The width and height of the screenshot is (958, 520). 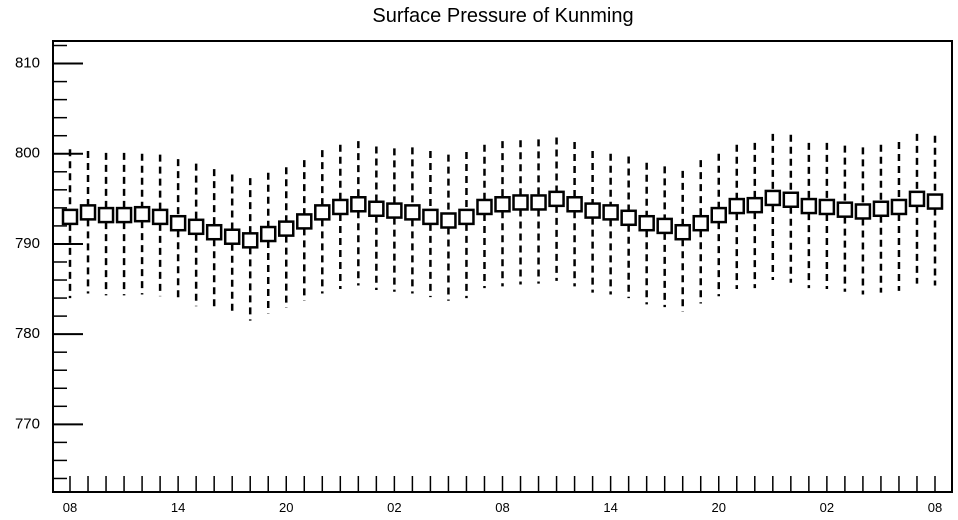 What do you see at coordinates (27, 333) in the screenshot?
I see `y-tick-label: 780` at bounding box center [27, 333].